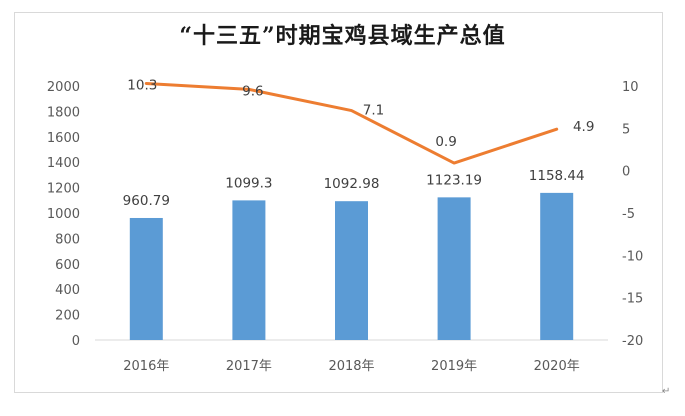  I want to click on x-tick-label: 2018年, so click(351, 366).